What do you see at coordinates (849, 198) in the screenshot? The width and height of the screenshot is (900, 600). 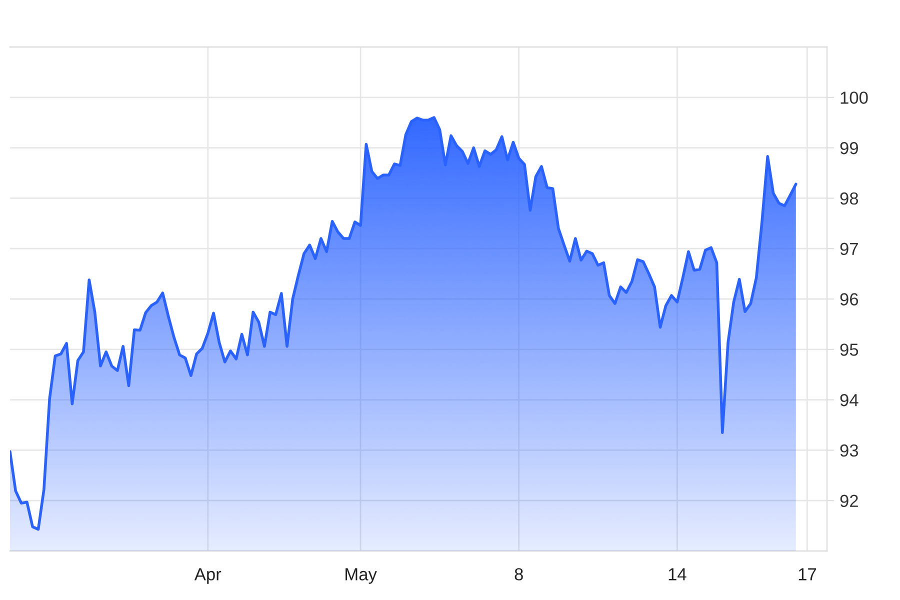 I see `y-tick-label: 98` at bounding box center [849, 198].